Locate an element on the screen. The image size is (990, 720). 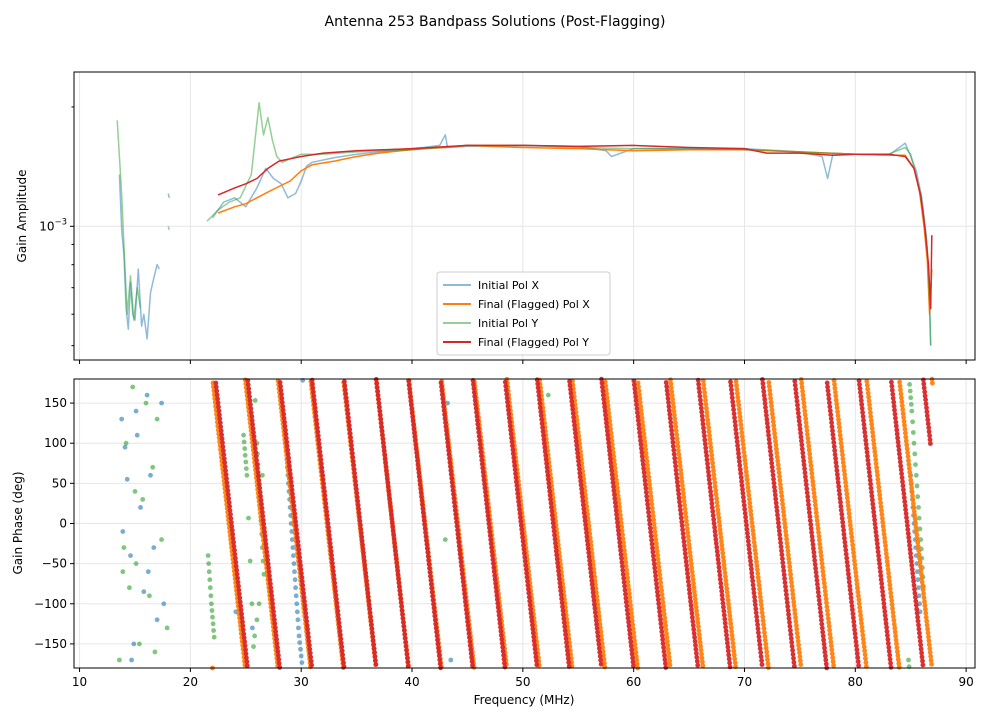
phase-point-initial-x is located at coordinates (451, 660).